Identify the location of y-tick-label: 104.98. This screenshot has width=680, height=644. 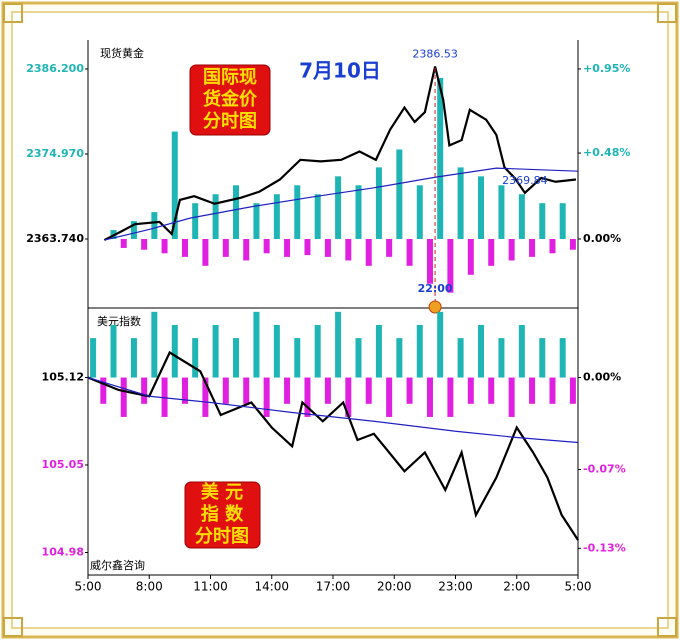
(63, 552).